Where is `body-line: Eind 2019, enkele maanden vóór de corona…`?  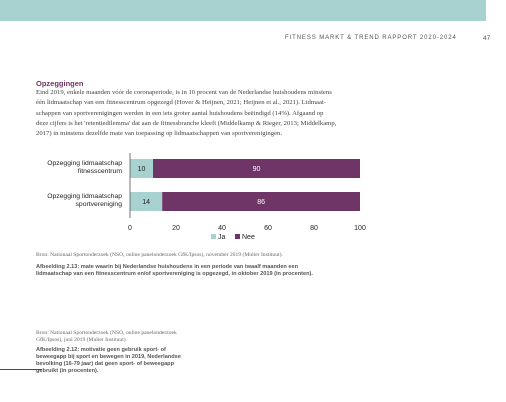
body-line: Eind 2019, enkele maanden vóór de corona… is located at coordinates (184, 92).